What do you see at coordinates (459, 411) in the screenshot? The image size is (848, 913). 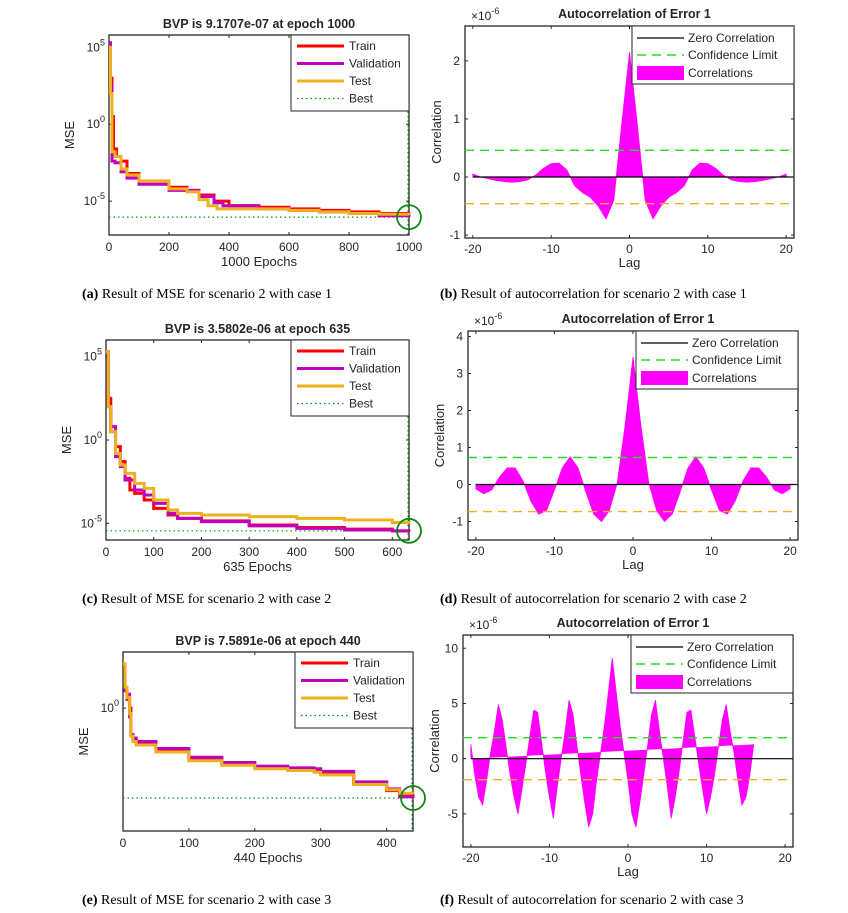 I see `y-tick-label: 2` at bounding box center [459, 411].